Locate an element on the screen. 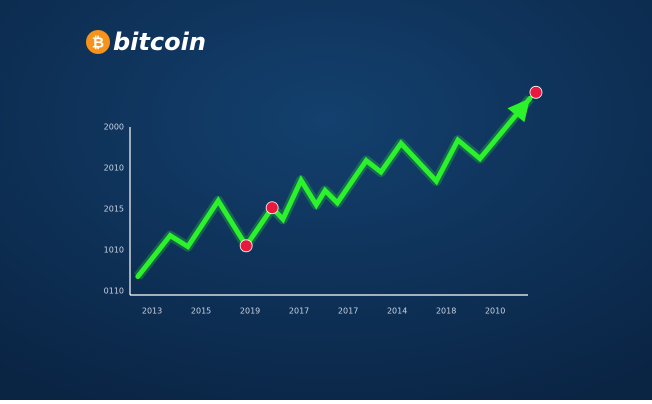 This screenshot has width=652, height=404. x-tick-label: 2018 is located at coordinates (446, 311).